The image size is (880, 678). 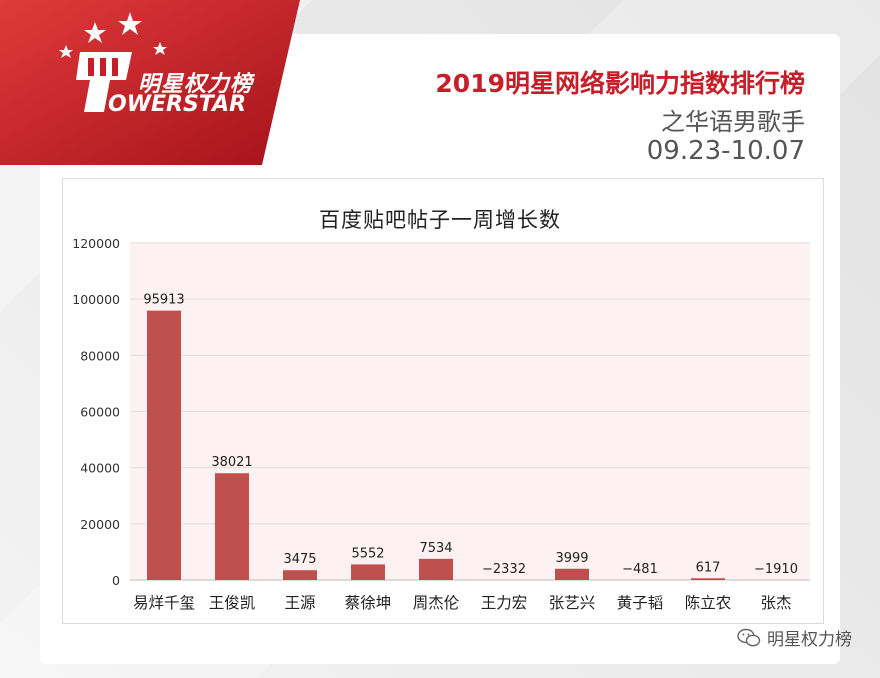 What do you see at coordinates (749, 637) in the screenshot?
I see `wechat-icon` at bounding box center [749, 637].